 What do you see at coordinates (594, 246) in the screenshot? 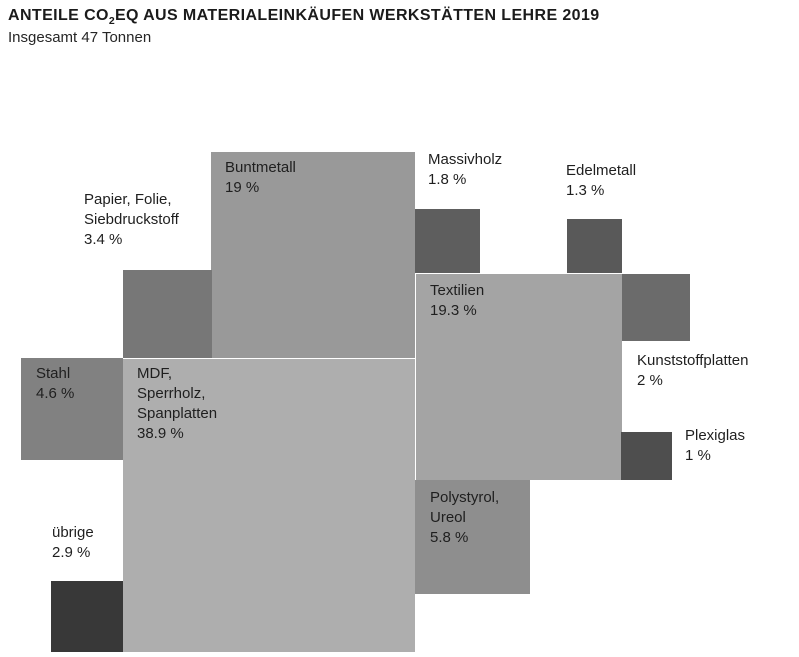
I see `square-edelmetall` at bounding box center [594, 246].